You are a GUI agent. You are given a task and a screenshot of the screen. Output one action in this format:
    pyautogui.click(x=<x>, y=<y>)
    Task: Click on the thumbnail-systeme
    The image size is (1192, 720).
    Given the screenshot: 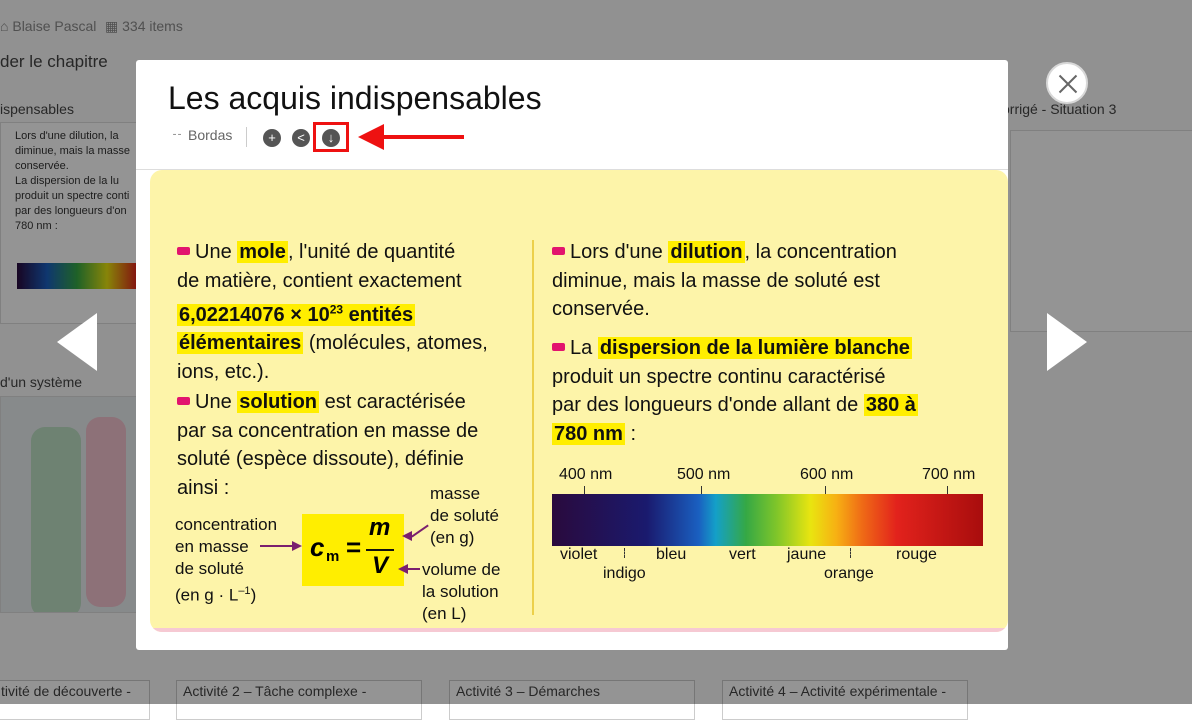 What is the action you would take?
    pyautogui.click(x=69, y=504)
    